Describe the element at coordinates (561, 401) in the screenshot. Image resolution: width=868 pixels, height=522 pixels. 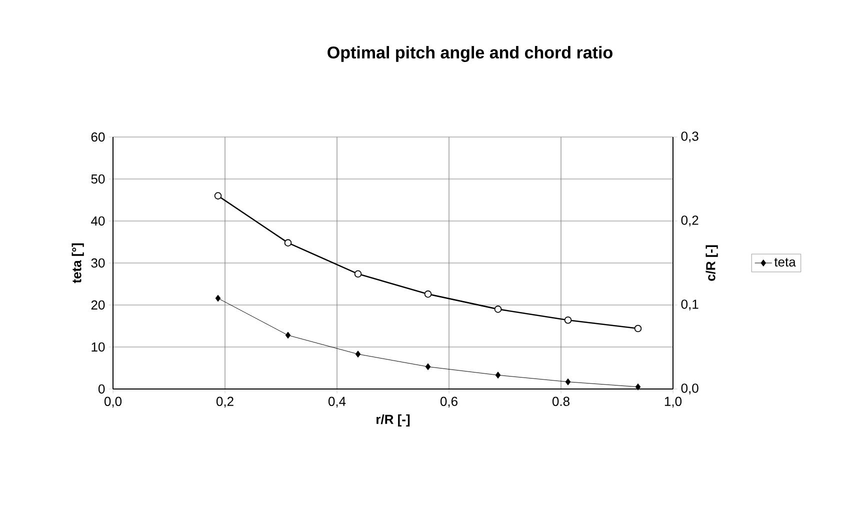
I see `x-tick-label: 0.8` at that location.